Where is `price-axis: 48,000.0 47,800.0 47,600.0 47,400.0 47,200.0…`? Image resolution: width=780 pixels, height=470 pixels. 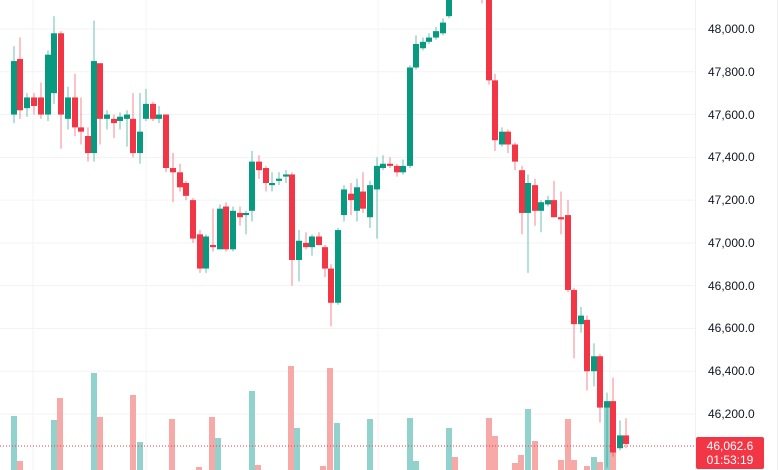 price-axis: 48,000.0 47,800.0 47,600.0 47,400.0 47,200.0… is located at coordinates (737, 235).